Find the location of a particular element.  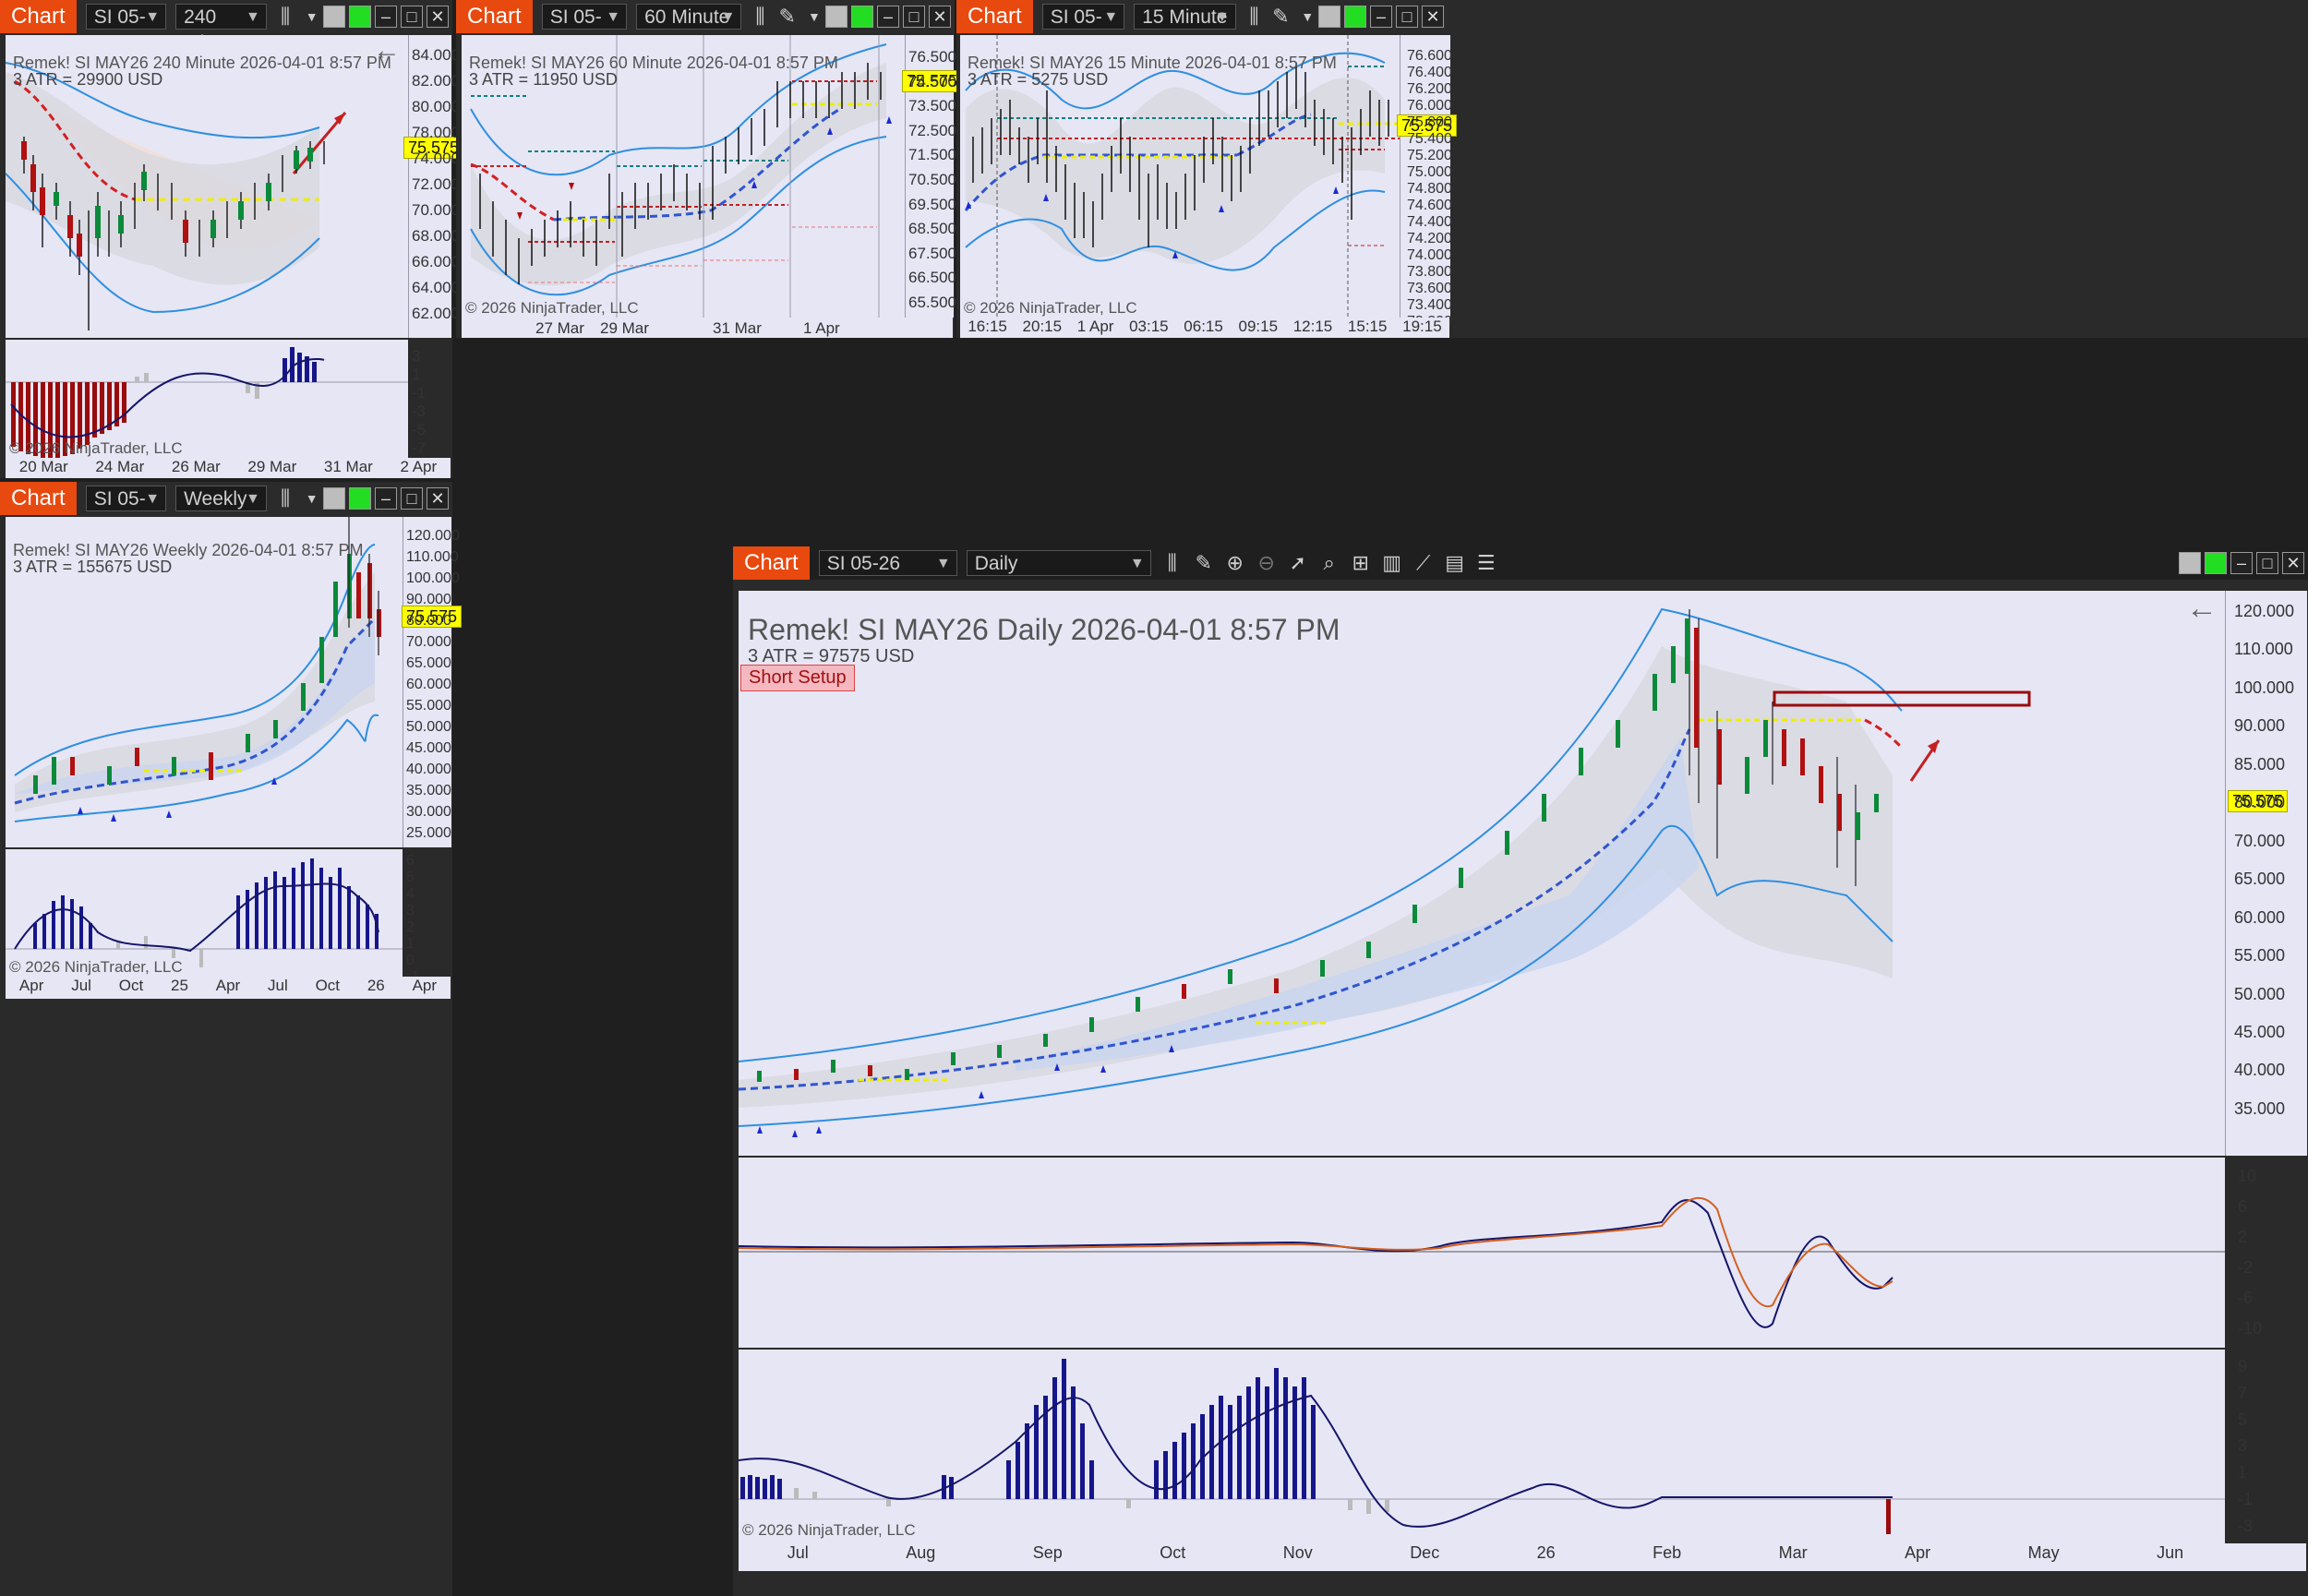

timeframe-selector: 60 Minute ▼ is located at coordinates (689, 17).